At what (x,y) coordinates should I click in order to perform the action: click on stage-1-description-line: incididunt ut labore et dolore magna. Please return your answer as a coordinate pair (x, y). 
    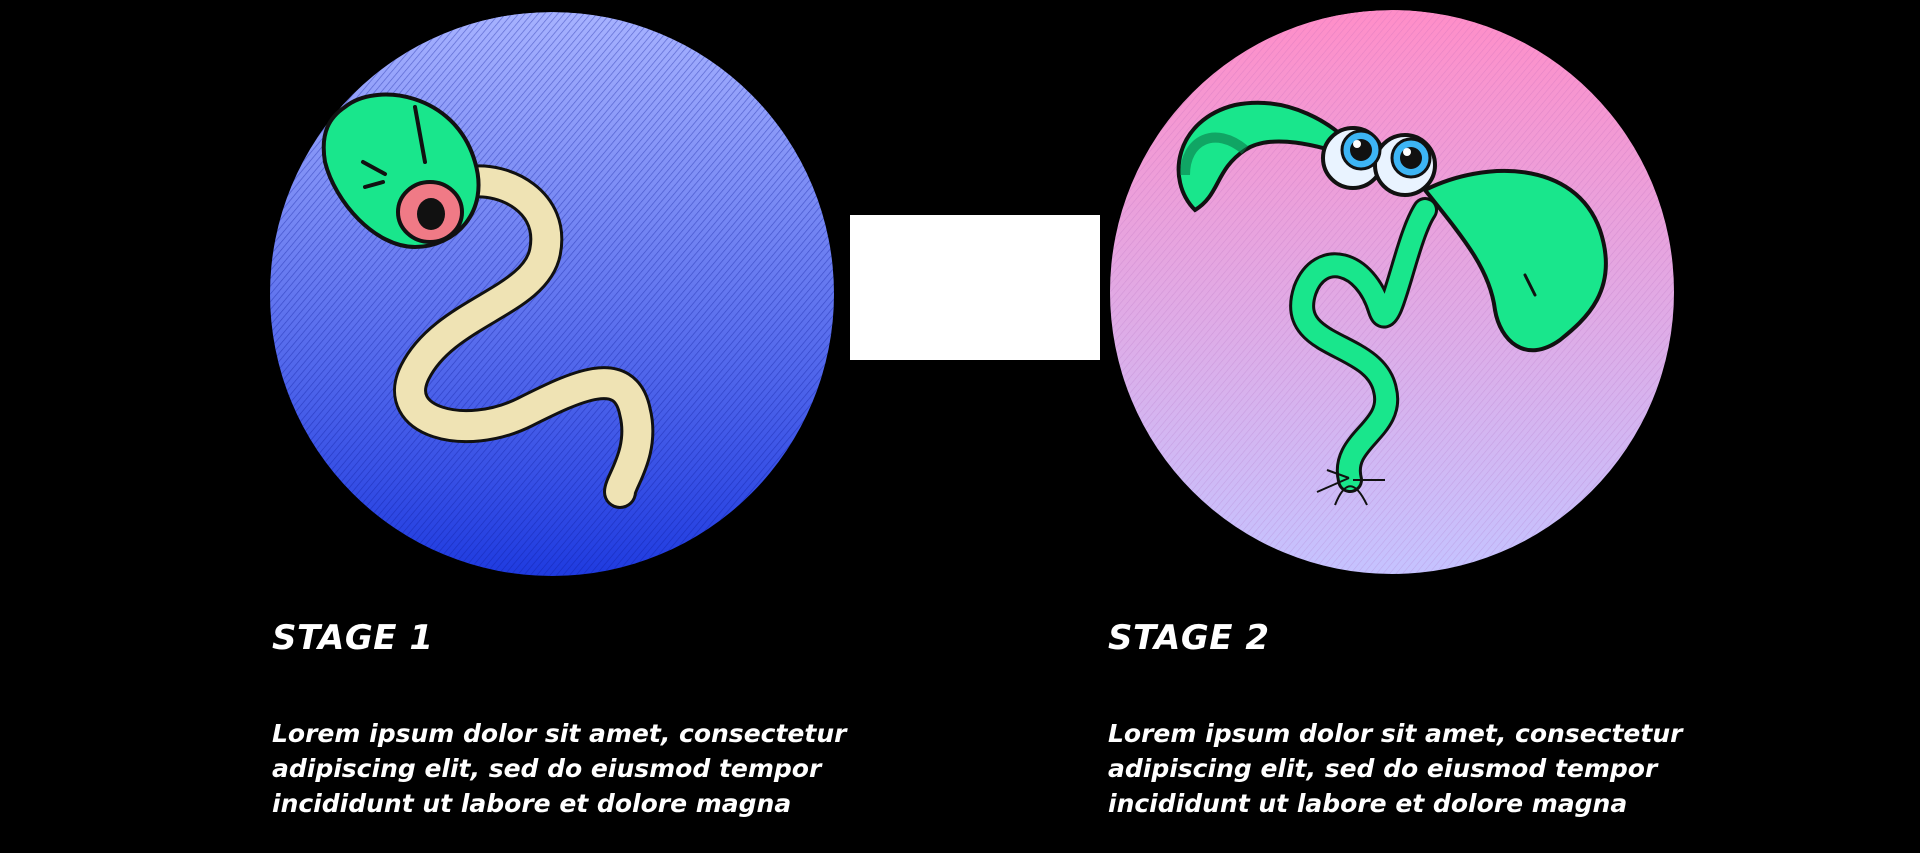
    Looking at the image, I should click on (532, 803).